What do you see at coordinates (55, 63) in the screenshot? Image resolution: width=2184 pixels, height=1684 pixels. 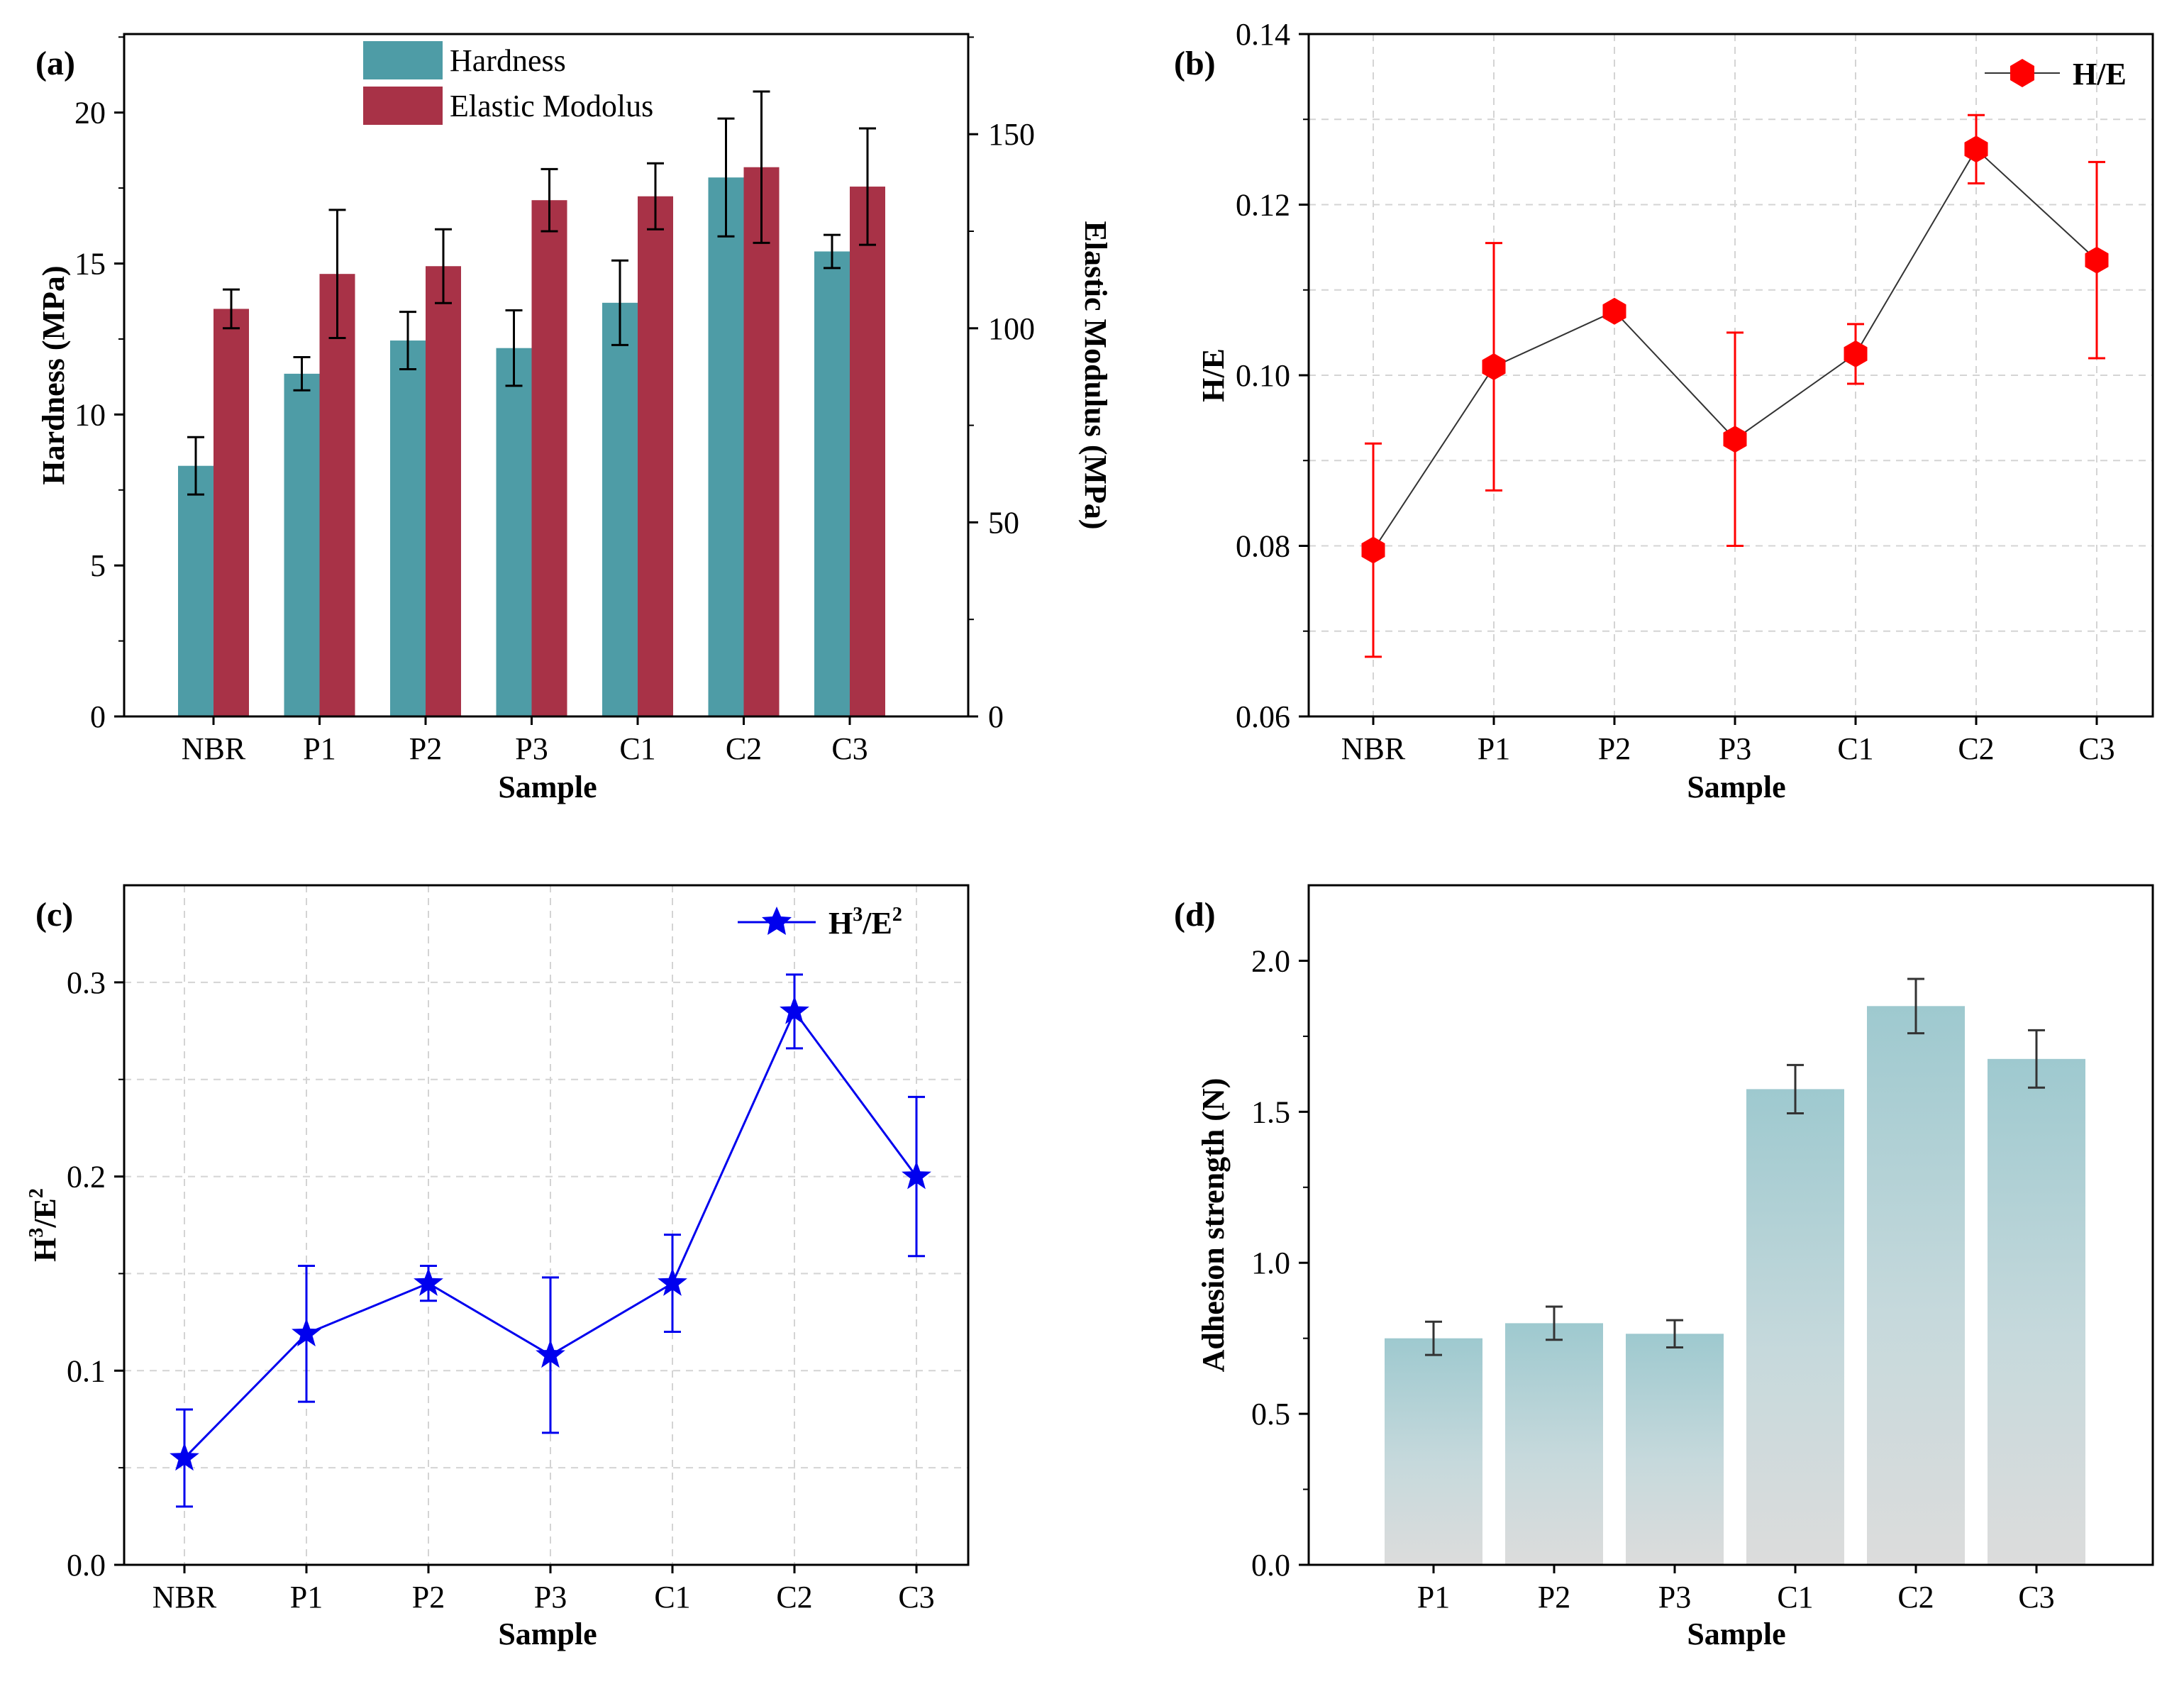 I see `panel-a-label: (a)` at bounding box center [55, 63].